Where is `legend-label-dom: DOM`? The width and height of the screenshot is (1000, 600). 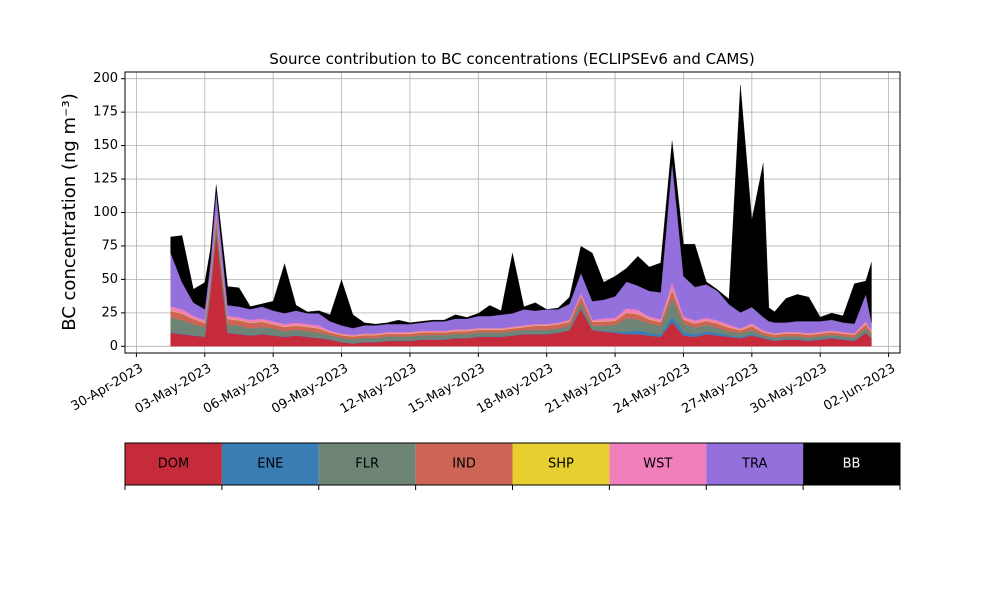 legend-label-dom: DOM is located at coordinates (173, 464).